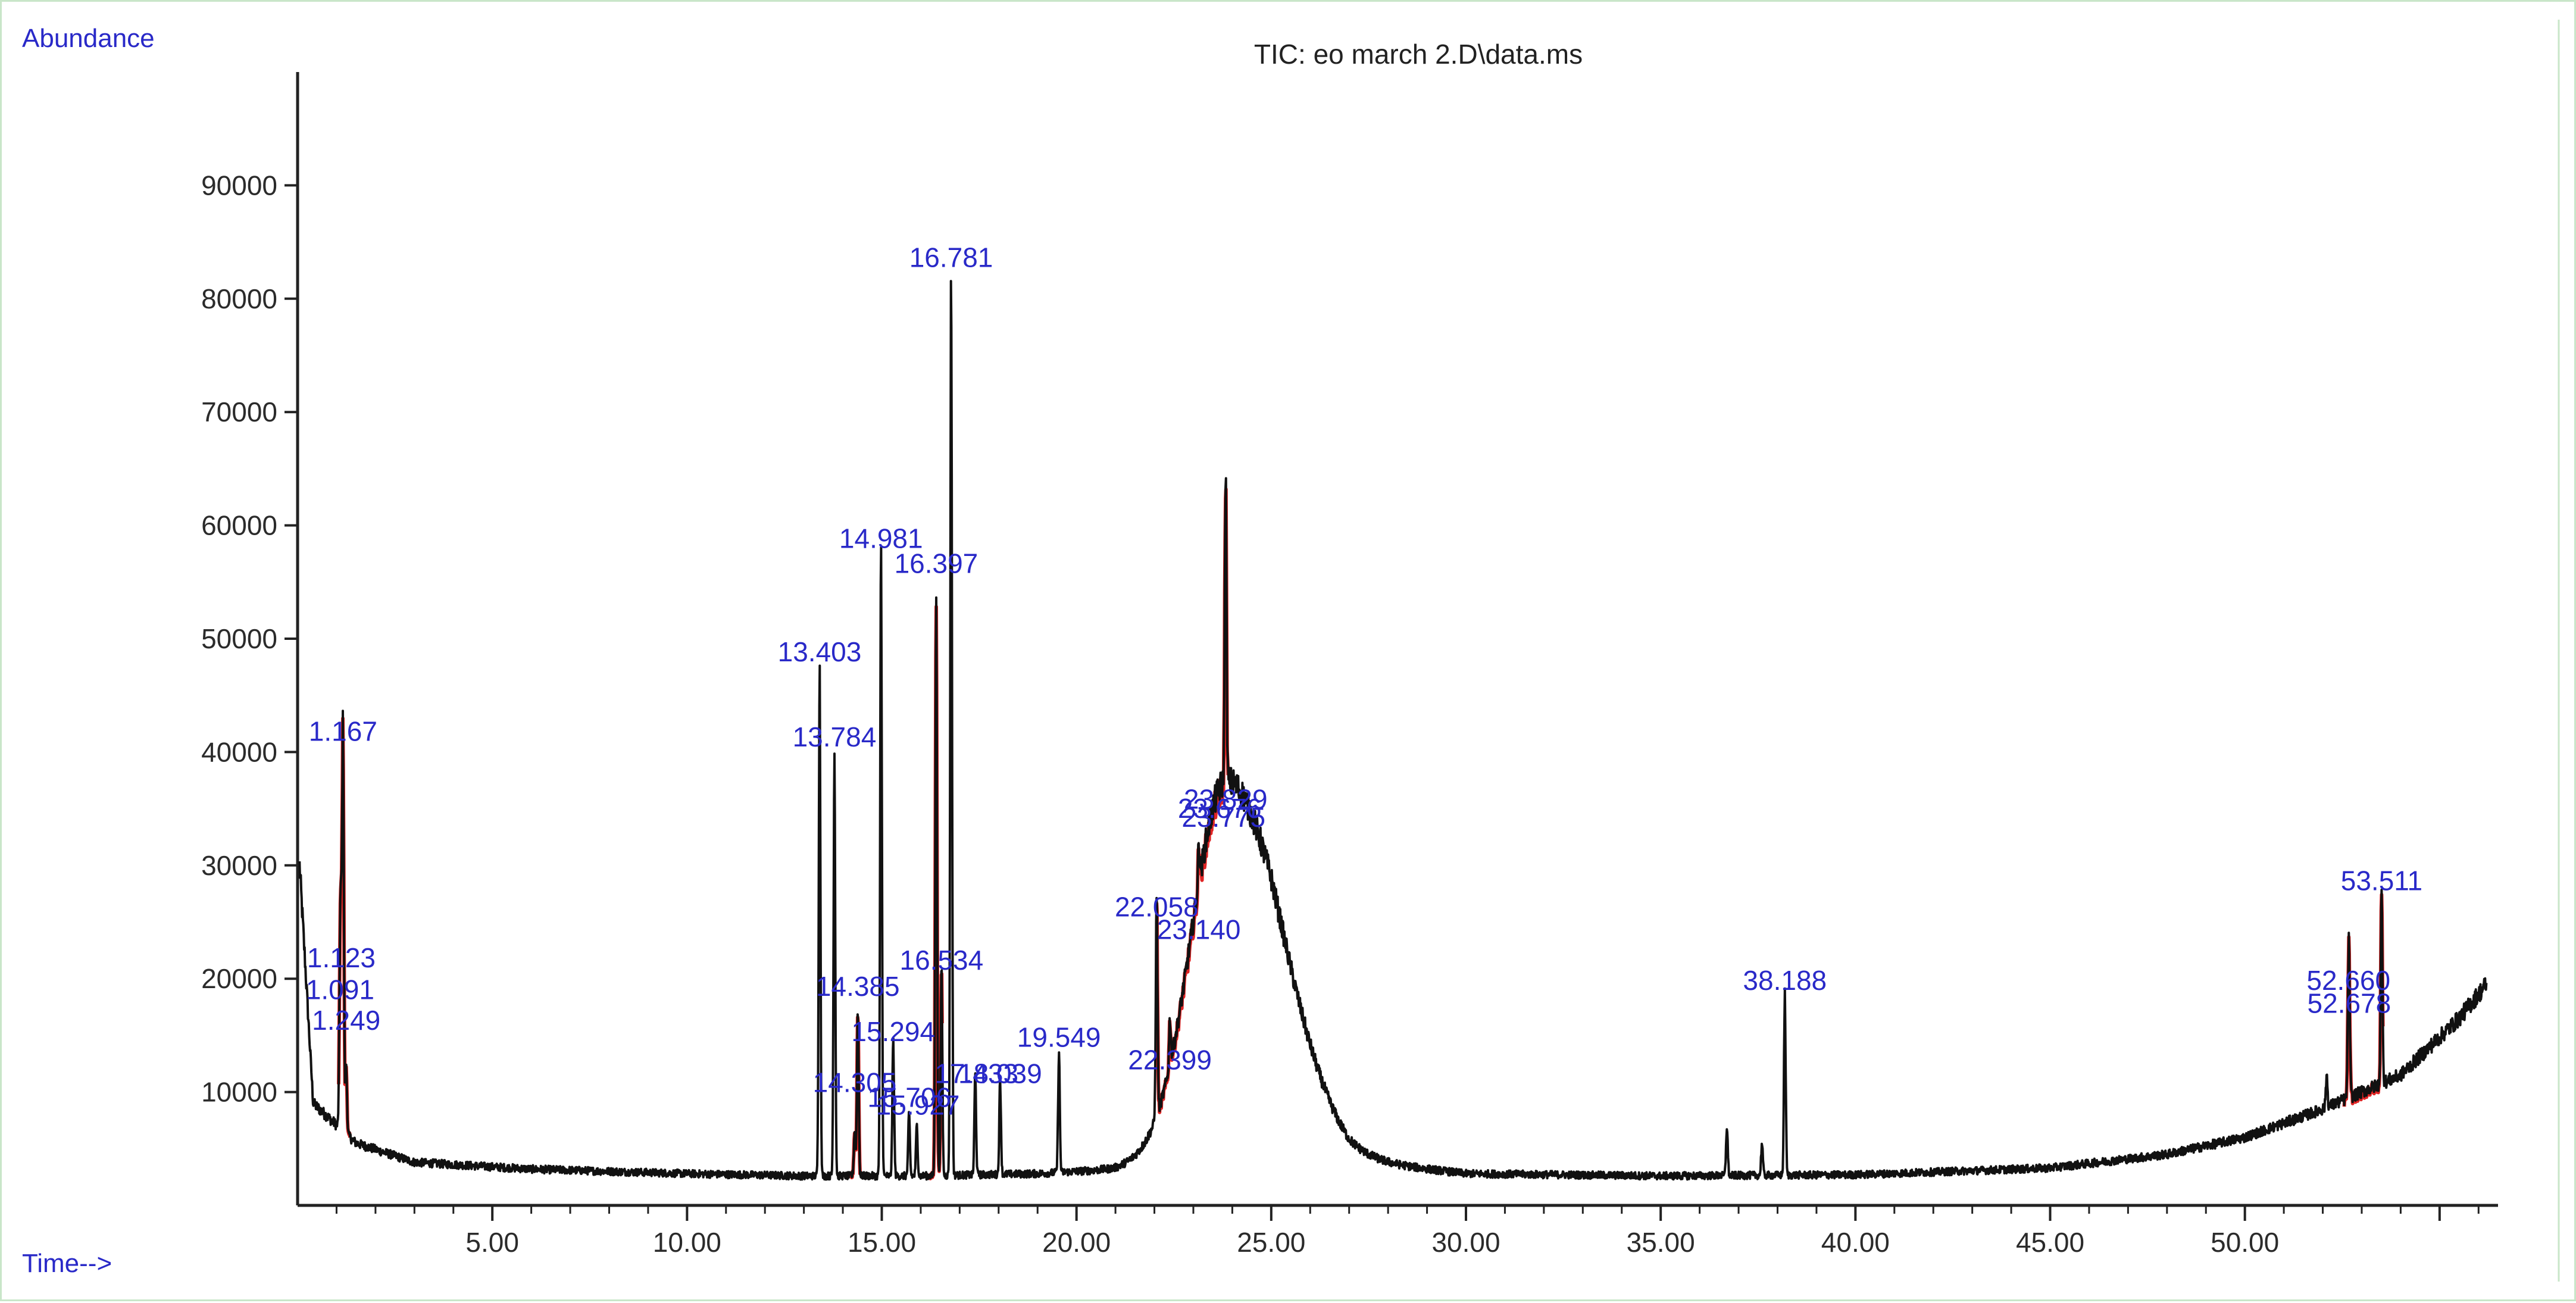 The height and width of the screenshot is (1303, 2576). Describe the element at coordinates (893, 1031) in the screenshot. I see `peak-label: 15.294` at that location.